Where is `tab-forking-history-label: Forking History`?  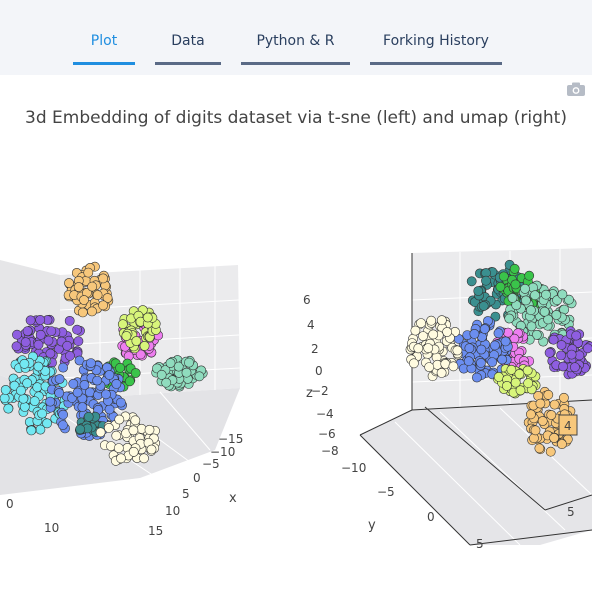
tab-forking-history-label: Forking History is located at coordinates (436, 41).